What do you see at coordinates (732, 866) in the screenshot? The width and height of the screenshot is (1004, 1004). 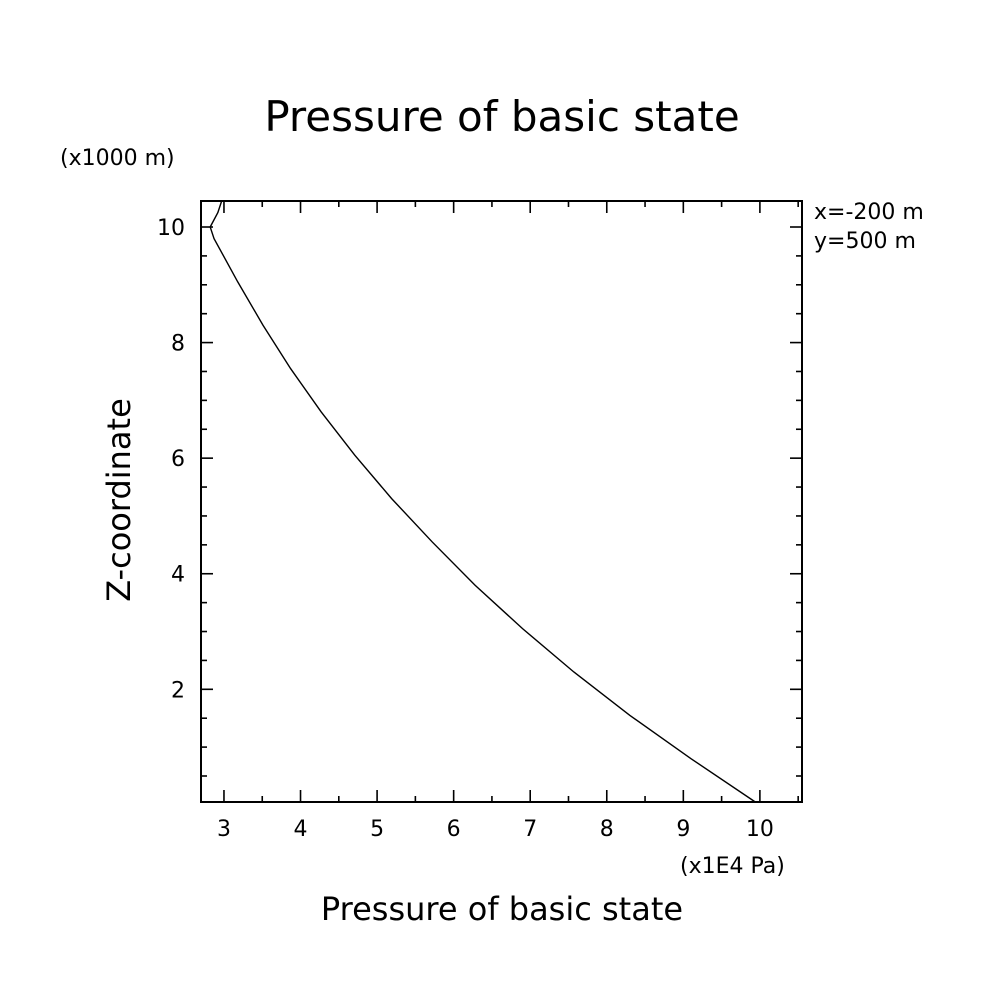 I see `x-unit-label: (x1E4 Pa)` at bounding box center [732, 866].